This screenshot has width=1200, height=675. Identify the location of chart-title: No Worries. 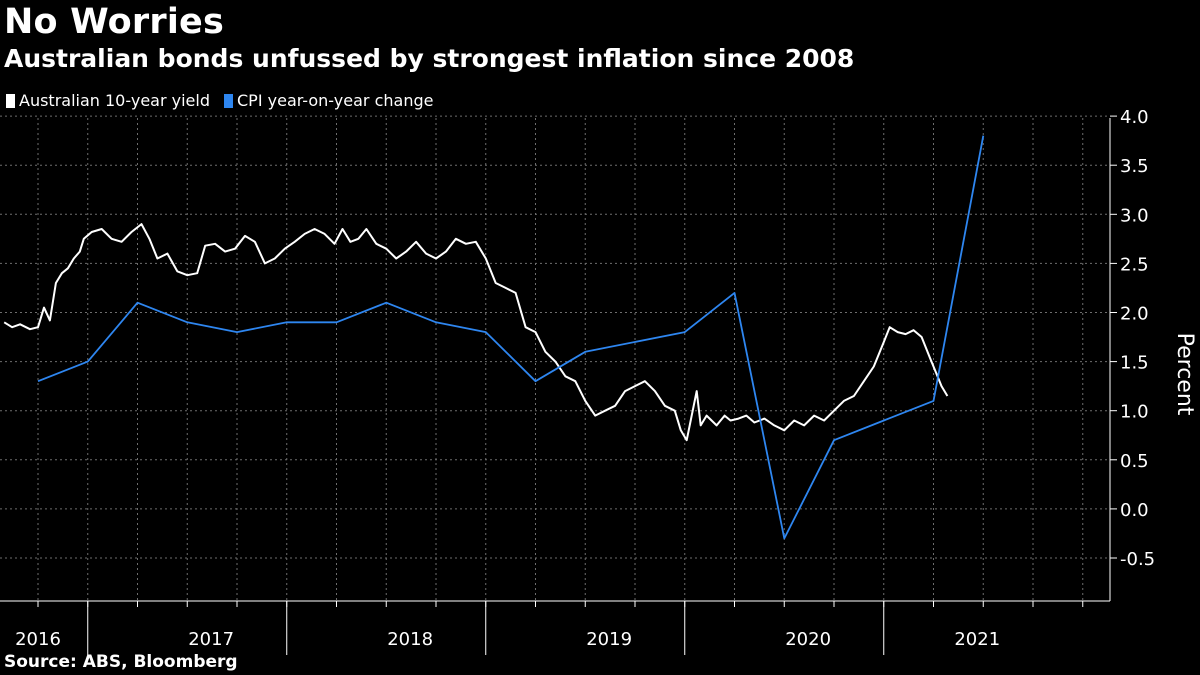
(114, 22).